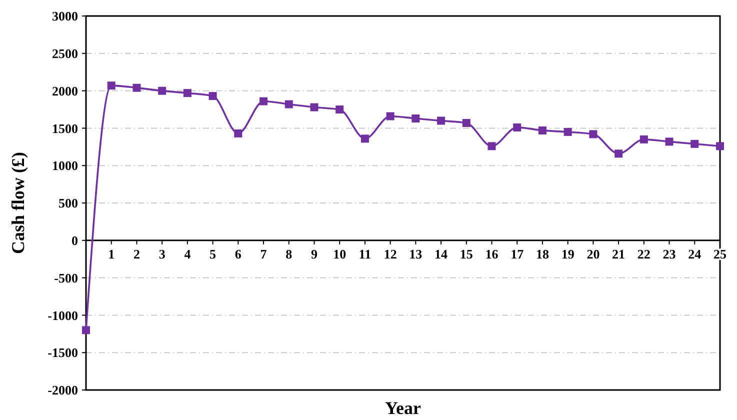 Image resolution: width=737 pixels, height=420 pixels. Describe the element at coordinates (63, 315) in the screenshot. I see `y-tick-label: -1000` at that location.